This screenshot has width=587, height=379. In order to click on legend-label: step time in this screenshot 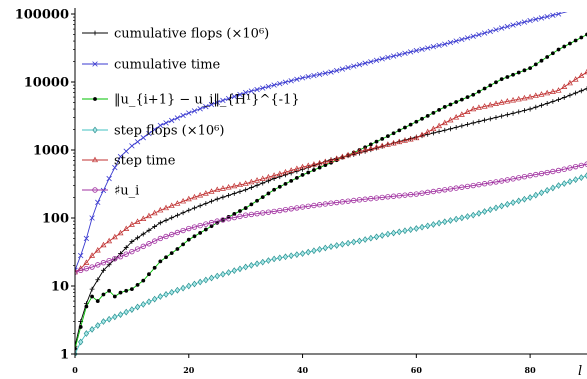, I will do `click(145, 161)`.